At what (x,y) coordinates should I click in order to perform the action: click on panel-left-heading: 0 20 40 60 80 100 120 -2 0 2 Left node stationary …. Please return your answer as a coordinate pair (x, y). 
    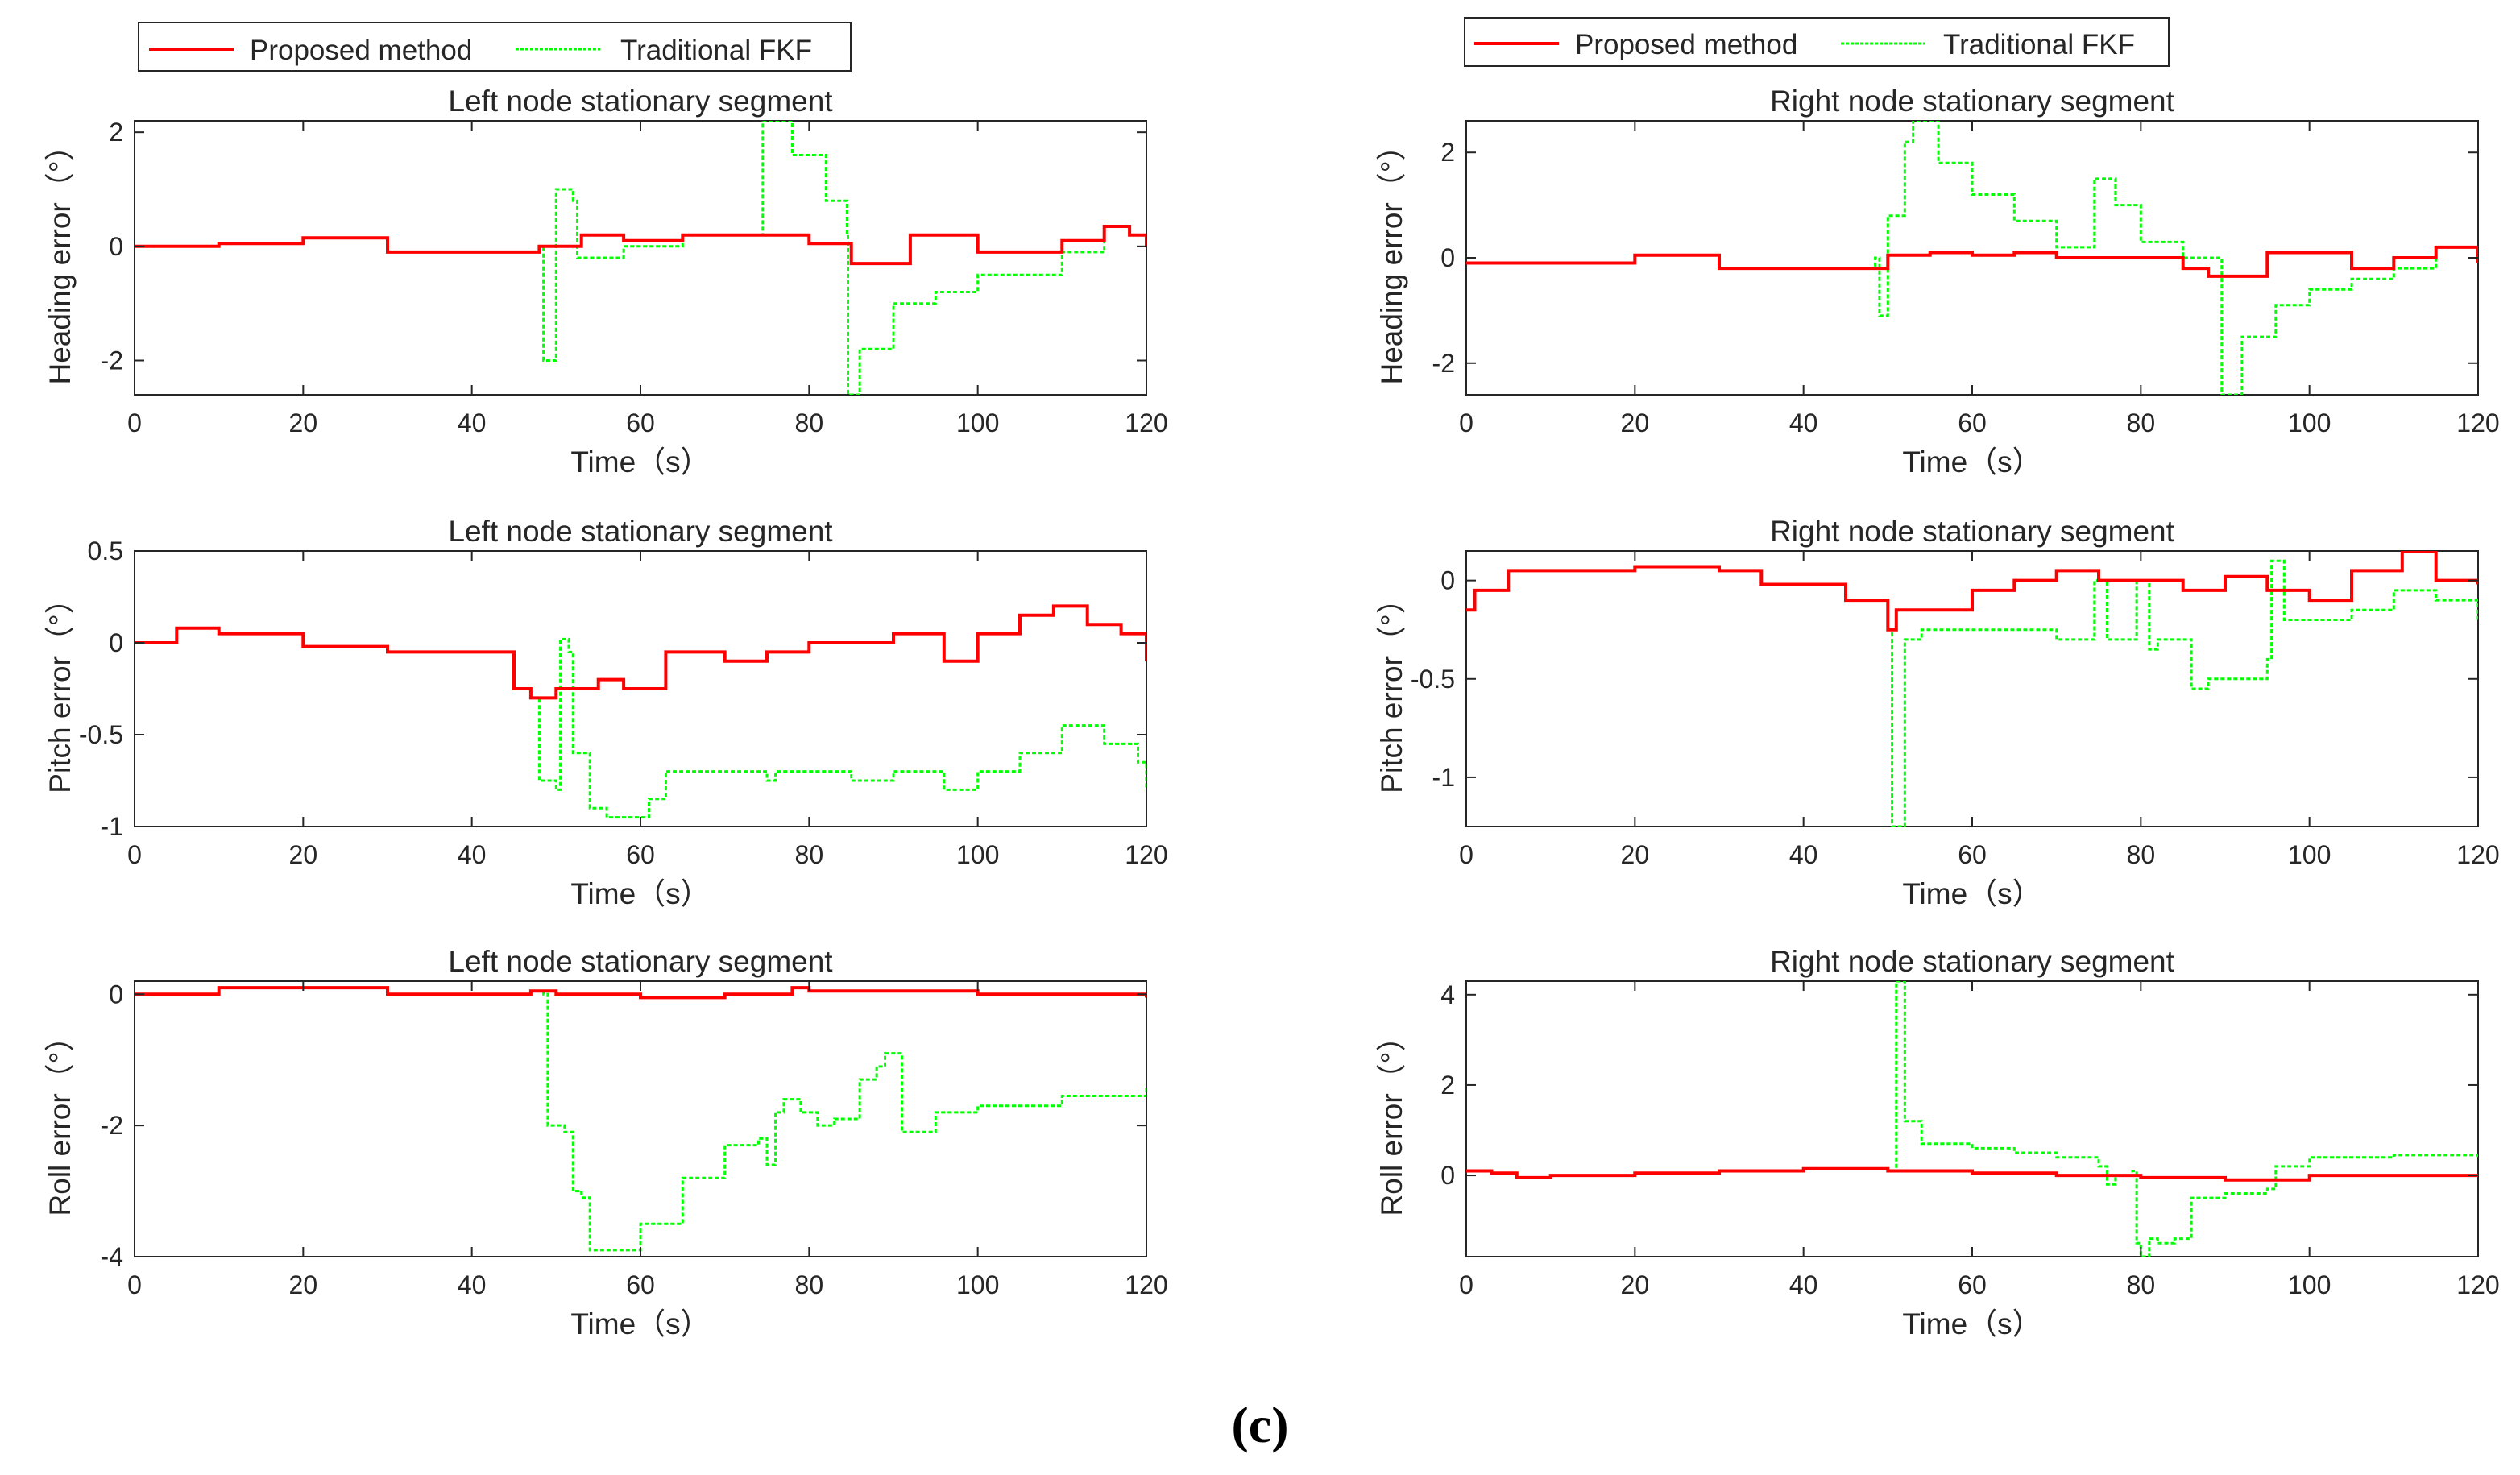
    Looking at the image, I should click on (606, 282).